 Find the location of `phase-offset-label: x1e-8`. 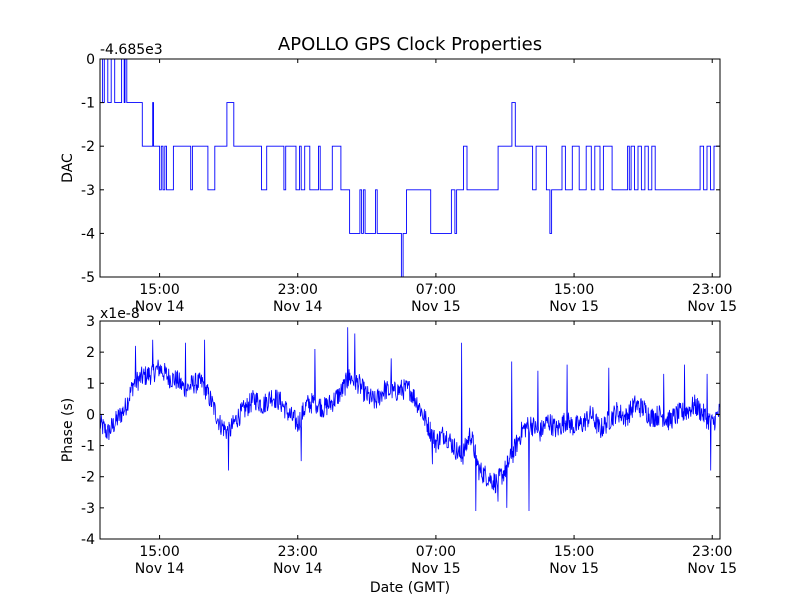

phase-offset-label: x1e-8 is located at coordinates (120, 314).